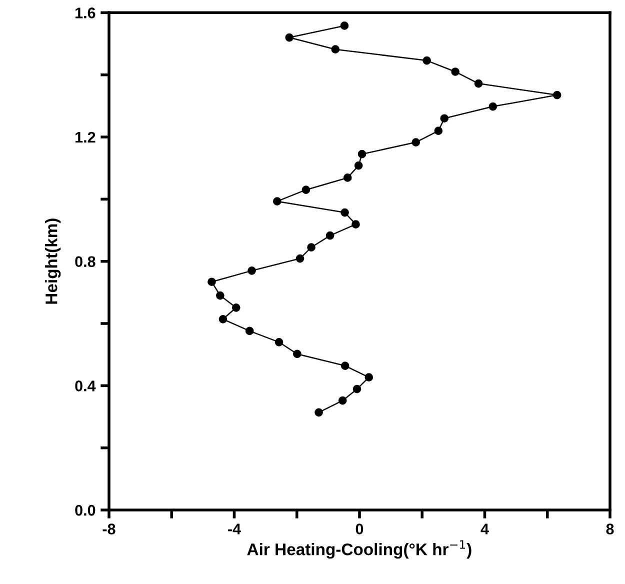 The image size is (625, 584). Describe the element at coordinates (86, 137) in the screenshot. I see `y-tick-label: 1.2` at that location.